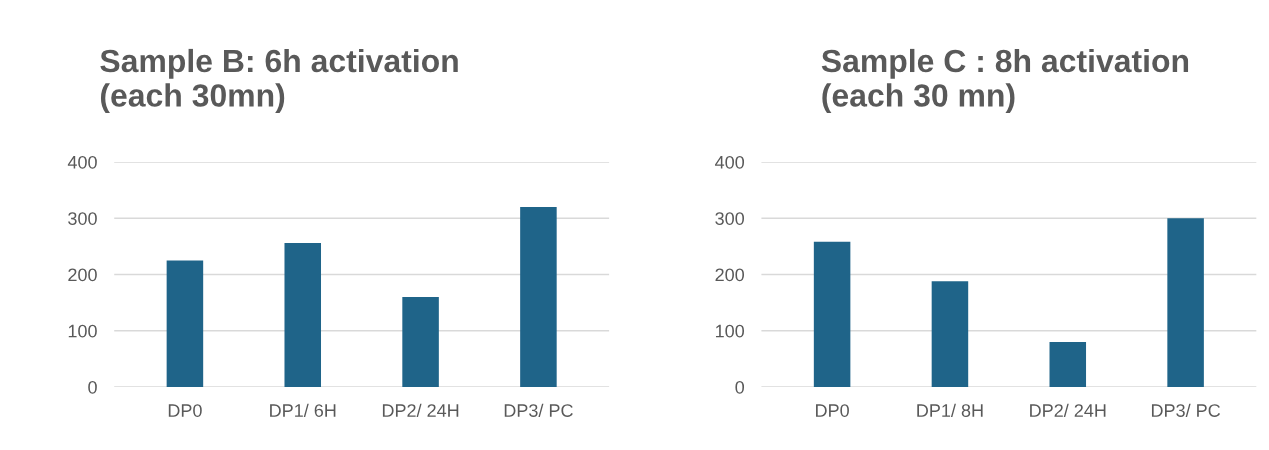  Describe the element at coordinates (950, 410) in the screenshot. I see `x-tick-label: DP1/ 8H` at that location.